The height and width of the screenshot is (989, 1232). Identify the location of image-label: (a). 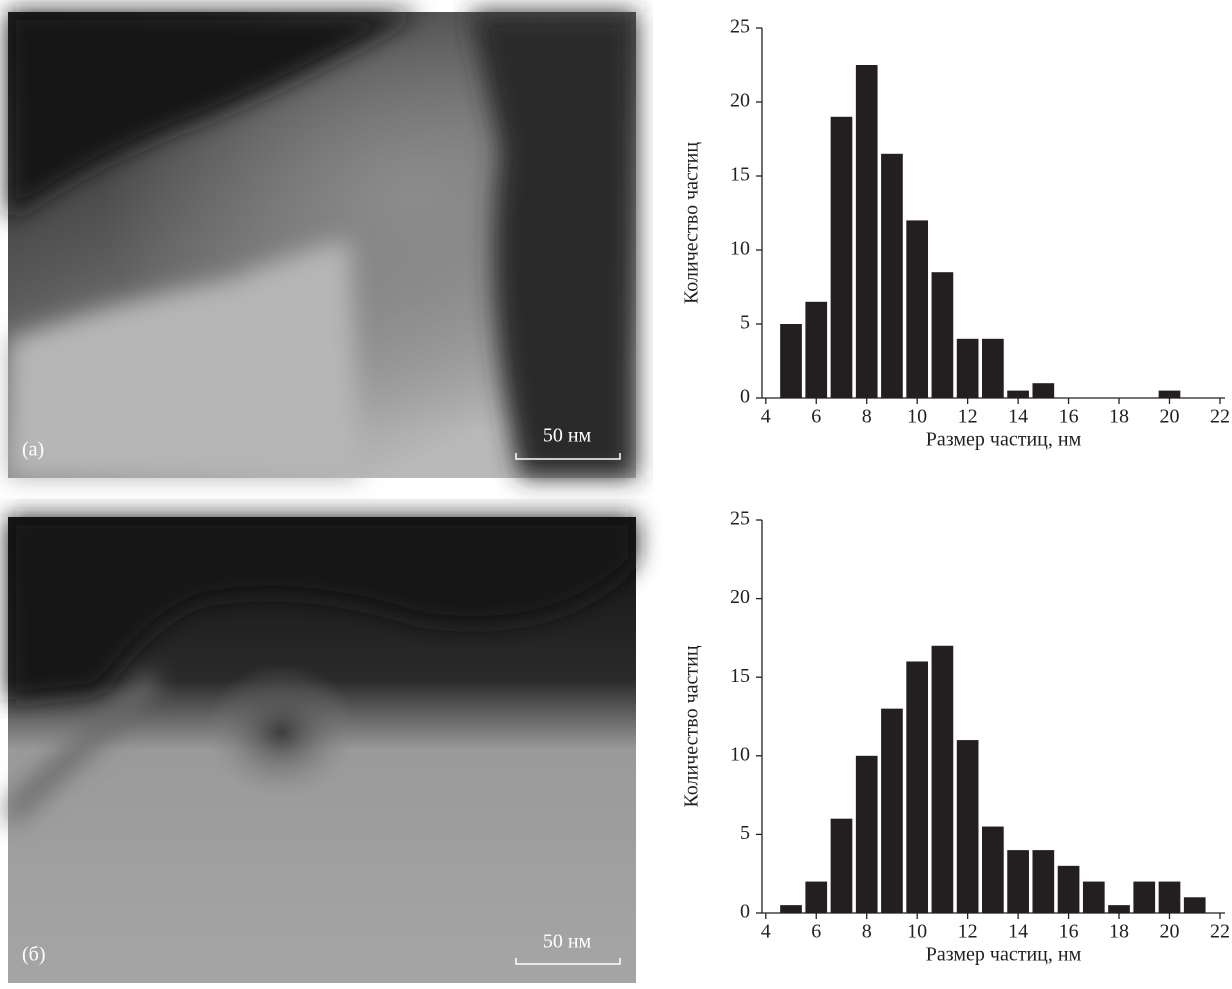
(33, 450).